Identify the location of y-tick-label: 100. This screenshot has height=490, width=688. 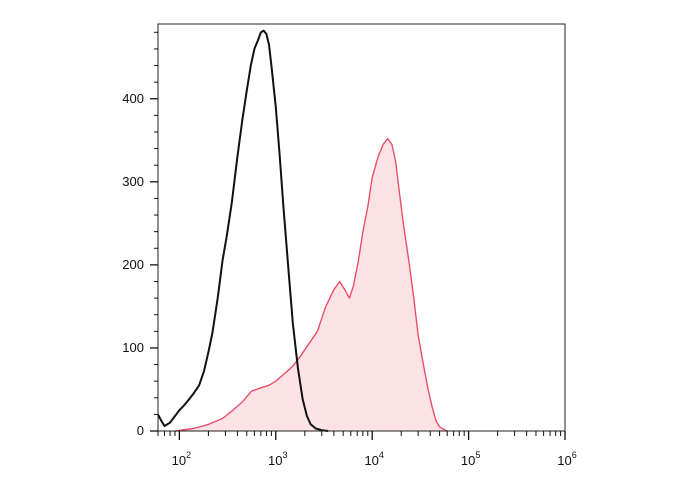
(133, 347).